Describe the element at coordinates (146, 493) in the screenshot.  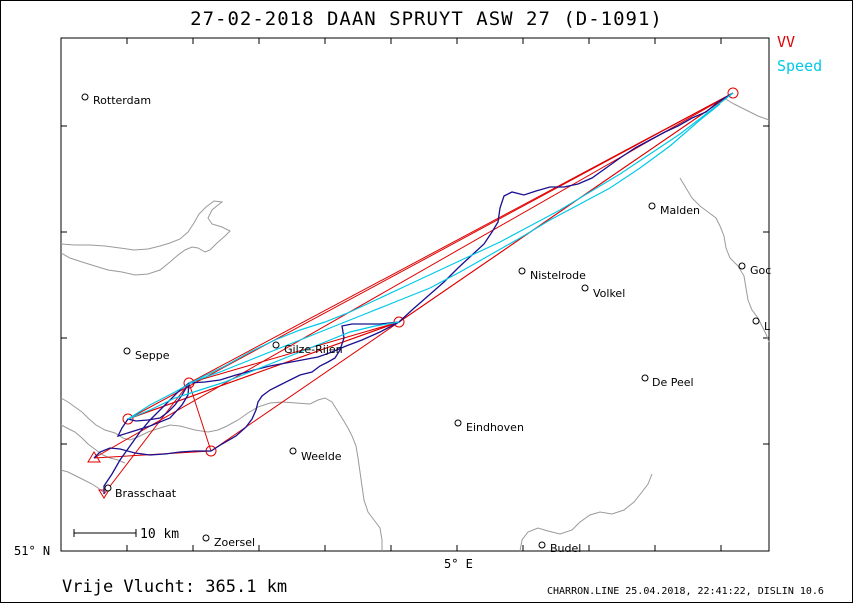
I see `city-label: Brasschaat` at that location.